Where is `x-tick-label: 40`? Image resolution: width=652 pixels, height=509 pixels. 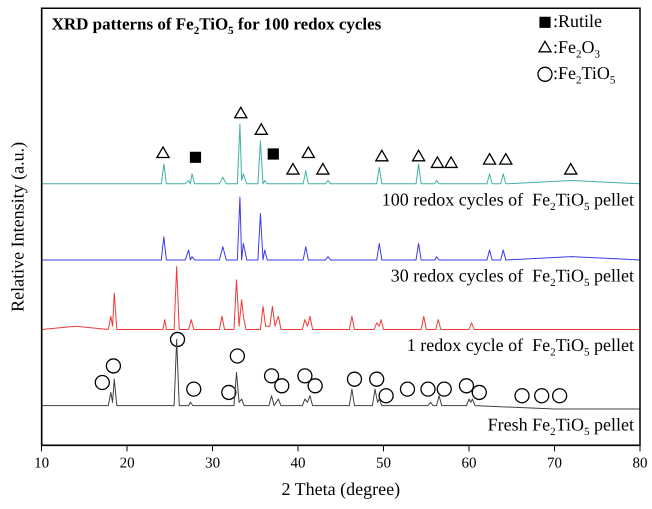
x-tick-label: 40 is located at coordinates (298, 463).